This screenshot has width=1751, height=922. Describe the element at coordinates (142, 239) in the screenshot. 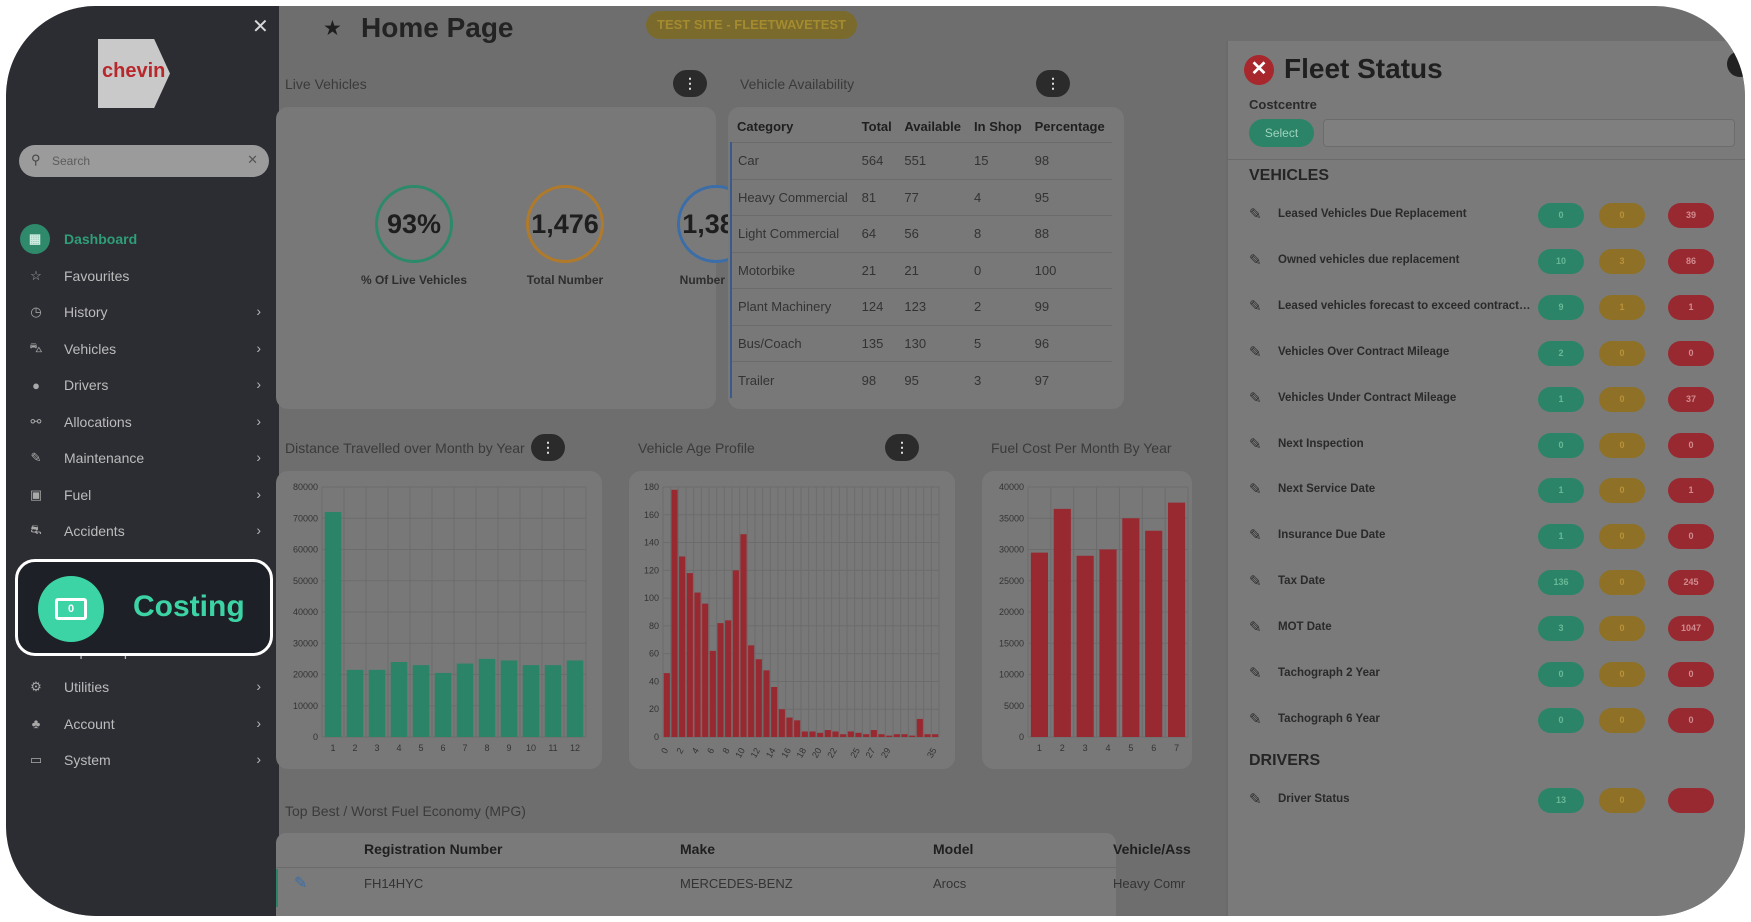

I see `sidebar-item-dashboard: ▦ Dashboard` at that location.